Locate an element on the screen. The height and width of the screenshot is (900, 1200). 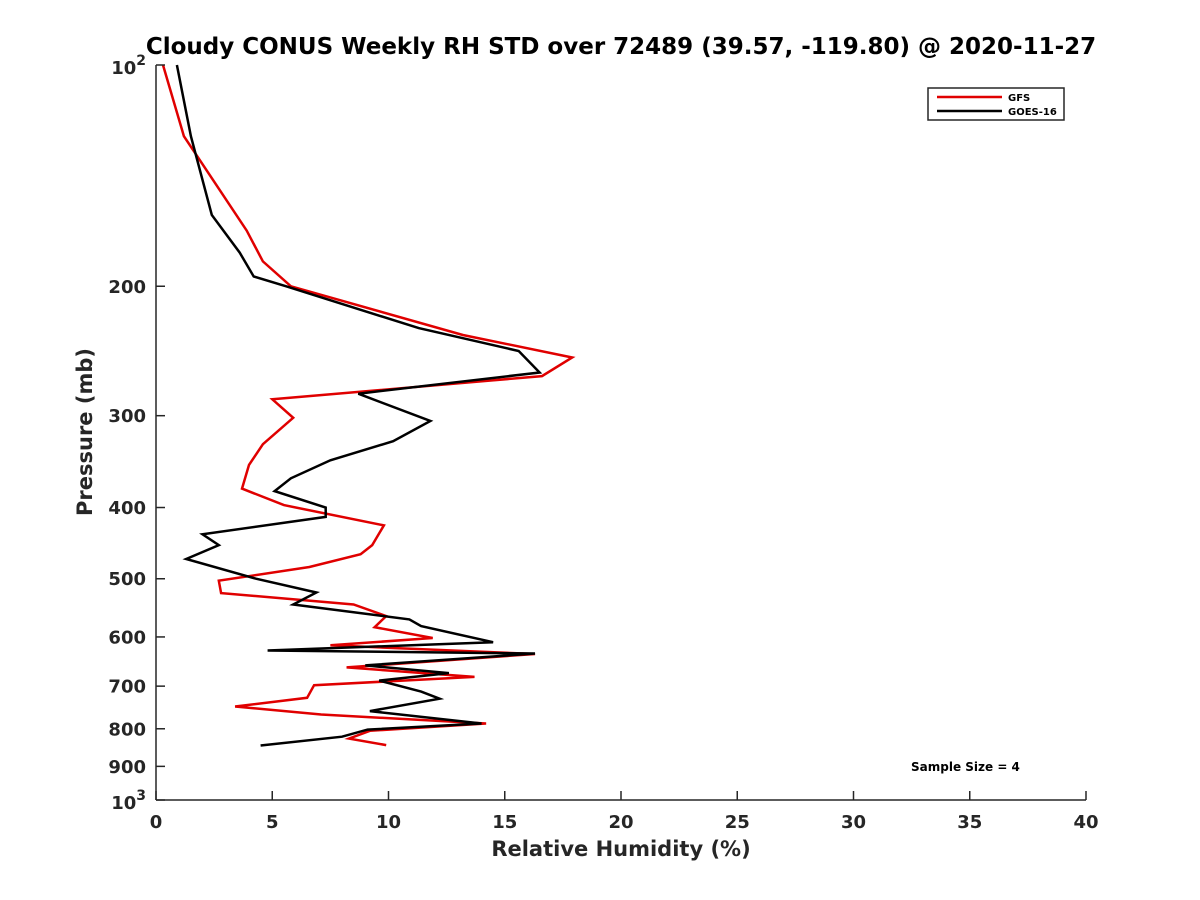
legend: GFS GOES-16 is located at coordinates (996, 104).